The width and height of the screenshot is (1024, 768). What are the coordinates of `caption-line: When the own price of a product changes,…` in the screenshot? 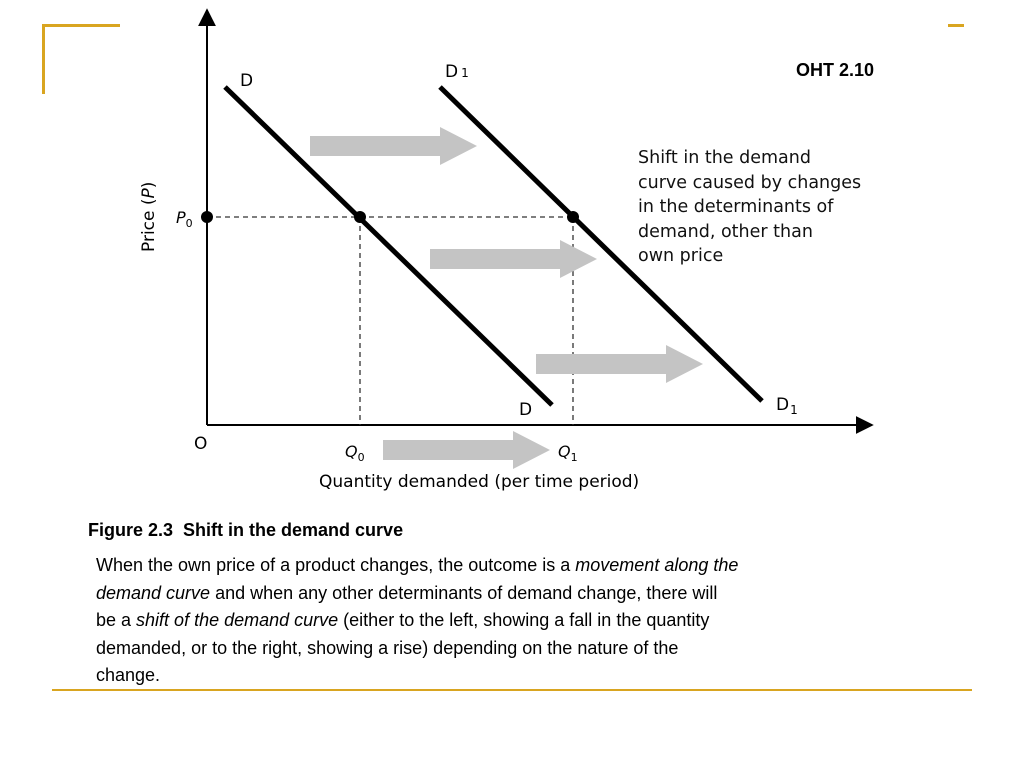 It's located at (511, 566).